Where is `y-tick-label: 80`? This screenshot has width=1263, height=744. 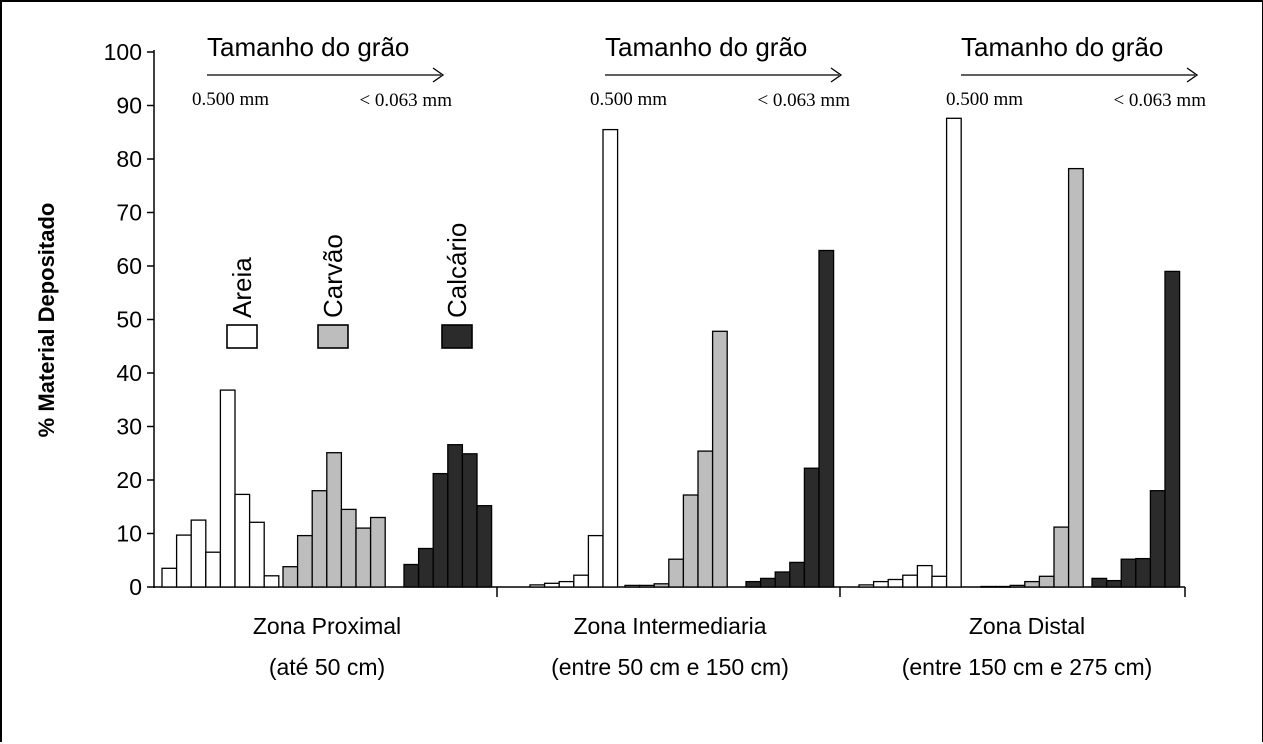 y-tick-label: 80 is located at coordinates (129, 159).